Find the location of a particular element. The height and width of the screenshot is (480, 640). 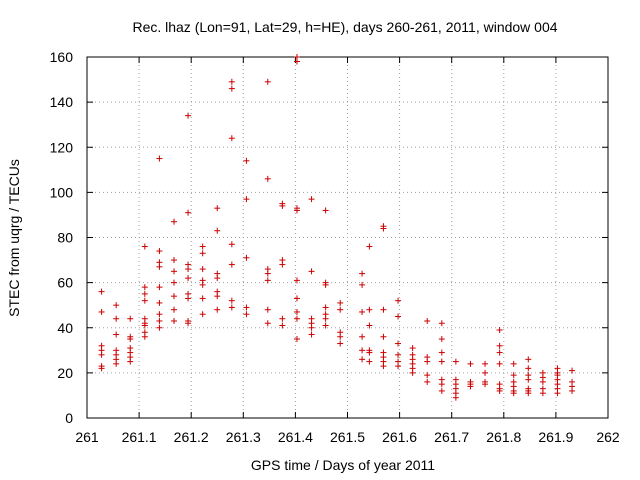

x-tick-label: 261.6 is located at coordinates (399, 437).